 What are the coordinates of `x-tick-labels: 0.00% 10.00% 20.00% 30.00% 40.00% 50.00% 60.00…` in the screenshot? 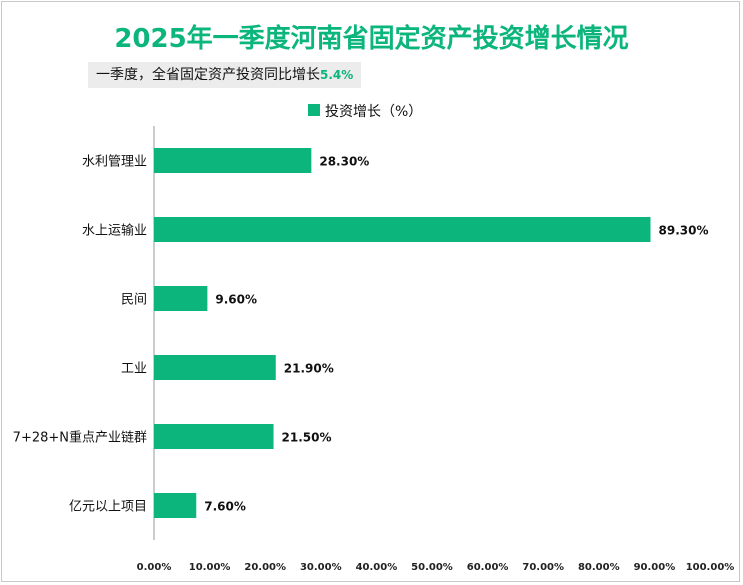 It's located at (436, 567).